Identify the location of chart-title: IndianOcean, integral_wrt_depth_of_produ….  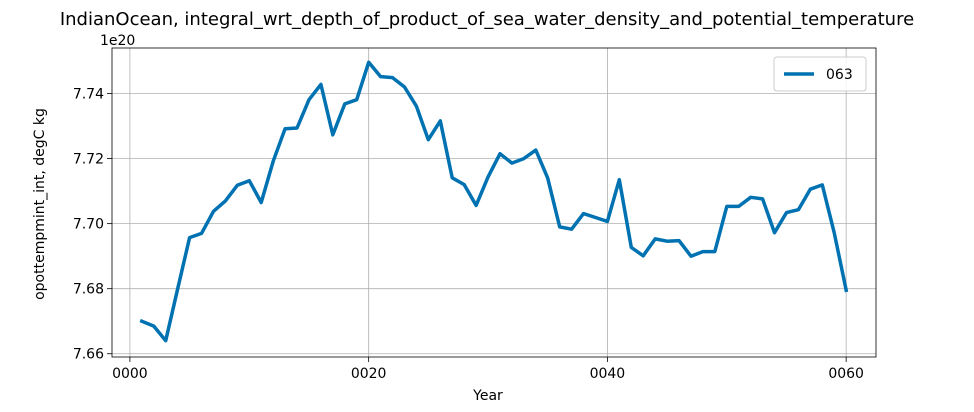
(487, 19).